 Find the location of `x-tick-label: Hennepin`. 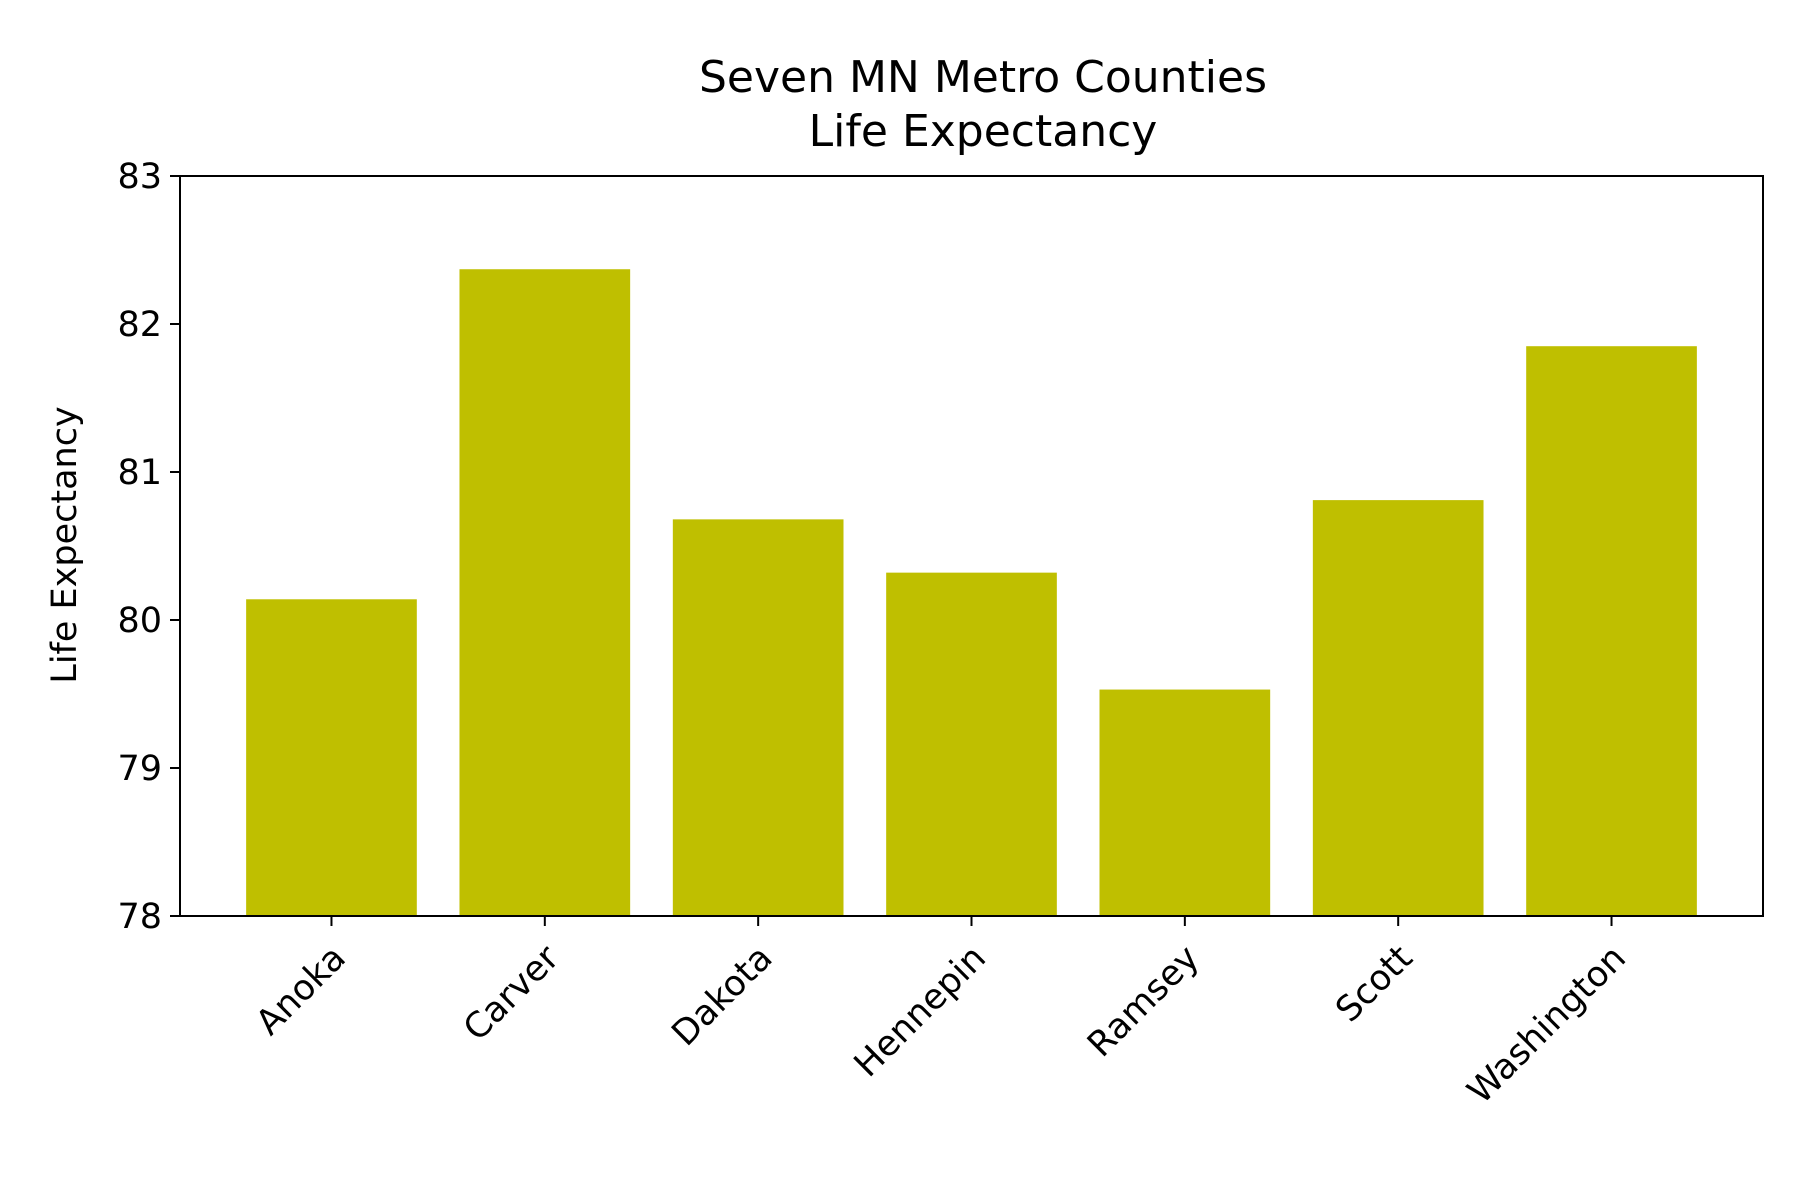

x-tick-label: Hennepin is located at coordinates (920, 1011).